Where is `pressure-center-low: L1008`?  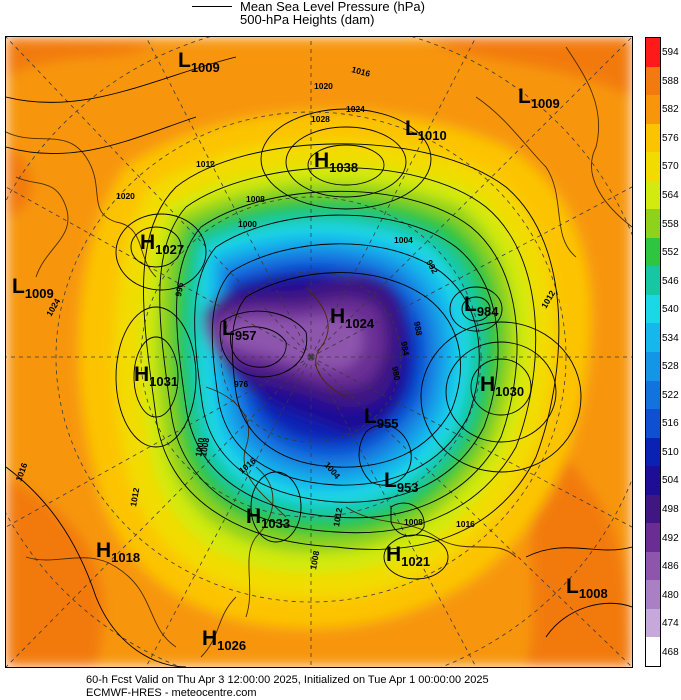
pressure-center-low: L1008 is located at coordinates (587, 588).